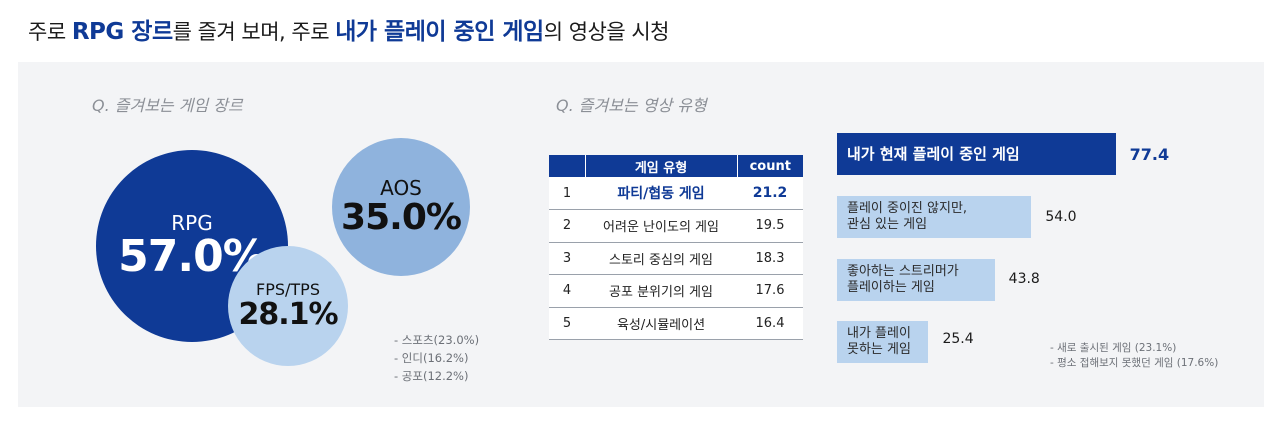  What do you see at coordinates (770, 323) in the screenshot?
I see `table-cell-count: 16.4` at bounding box center [770, 323].